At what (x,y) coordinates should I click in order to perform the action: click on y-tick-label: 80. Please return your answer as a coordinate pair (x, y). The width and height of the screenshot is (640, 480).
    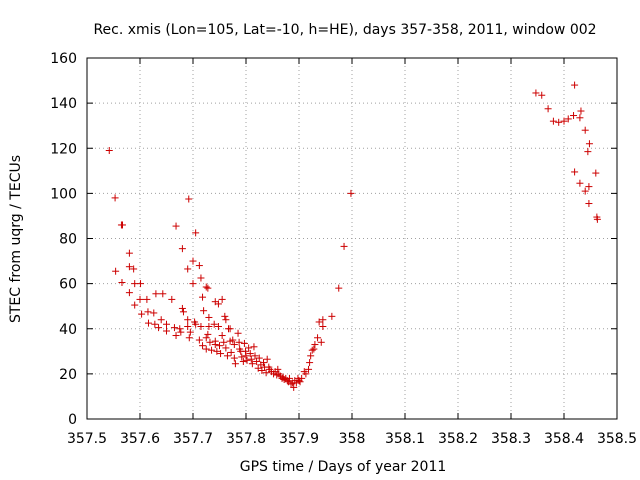
    Looking at the image, I should click on (68, 240).